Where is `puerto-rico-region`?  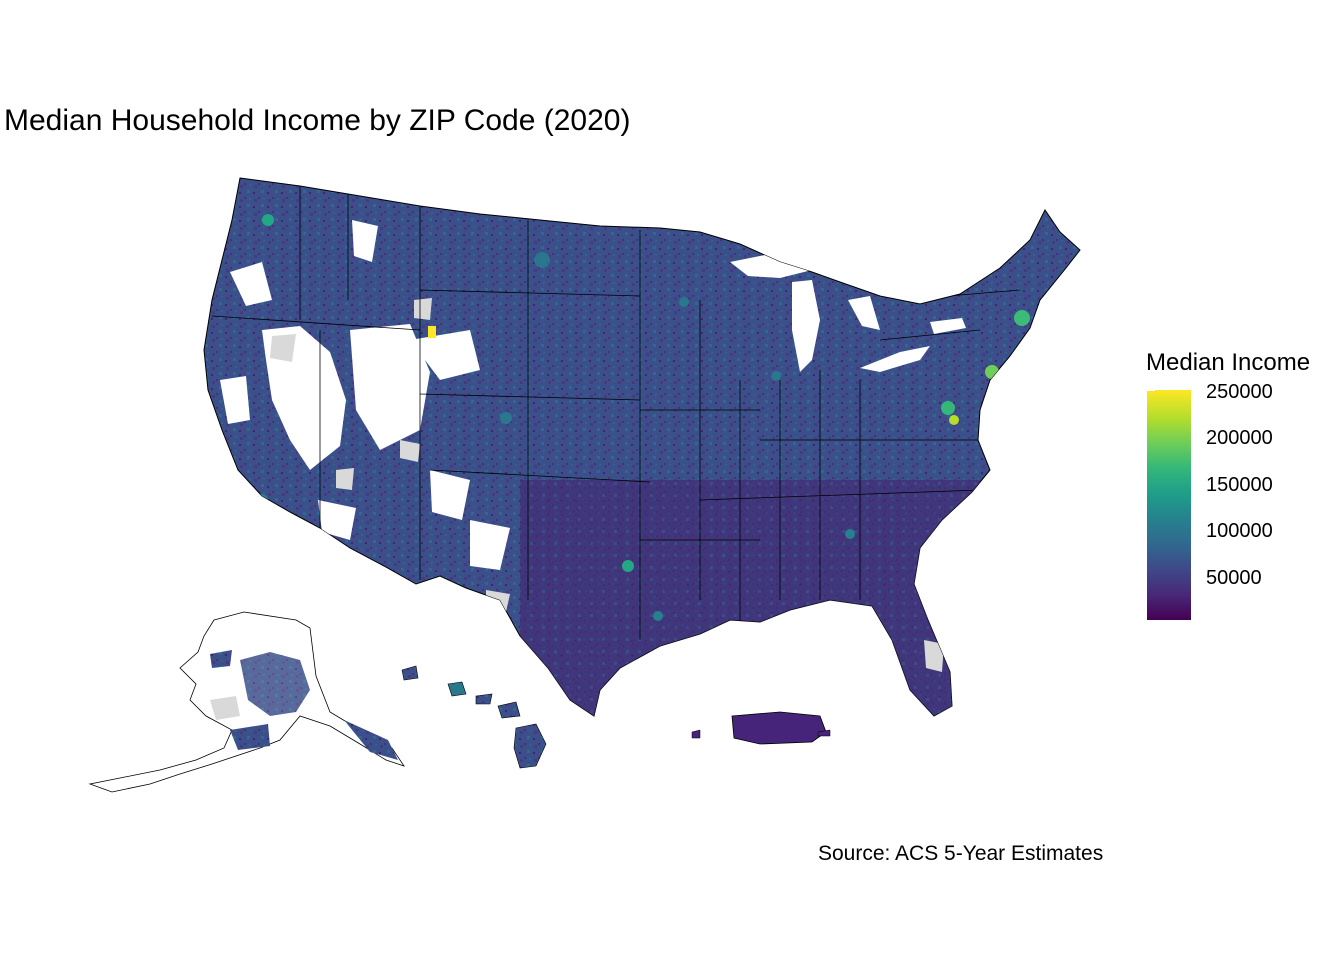 puerto-rico-region is located at coordinates (761, 728).